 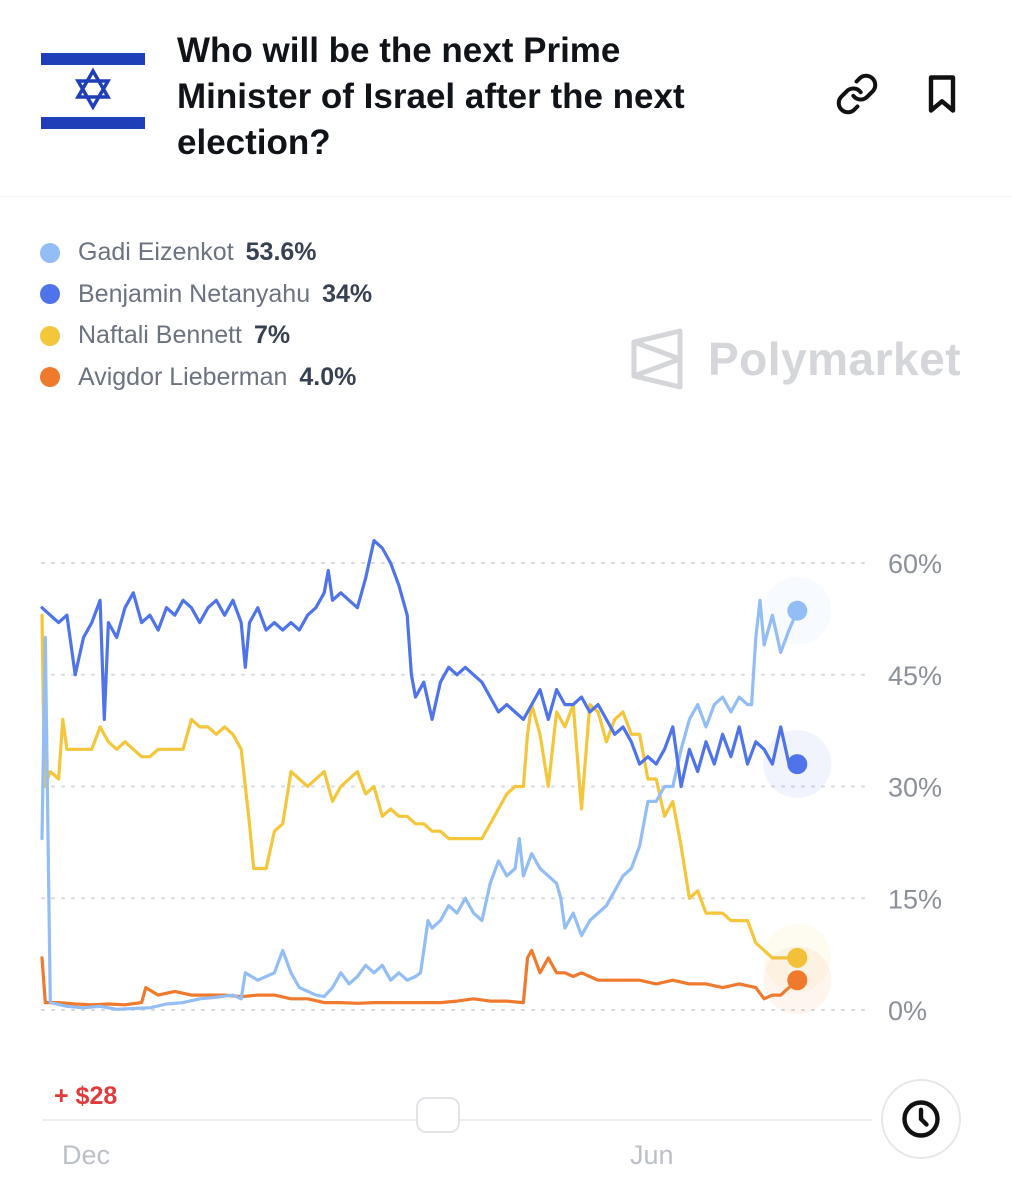 What do you see at coordinates (328, 376) in the screenshot?
I see `legend-value: 4.0%` at bounding box center [328, 376].